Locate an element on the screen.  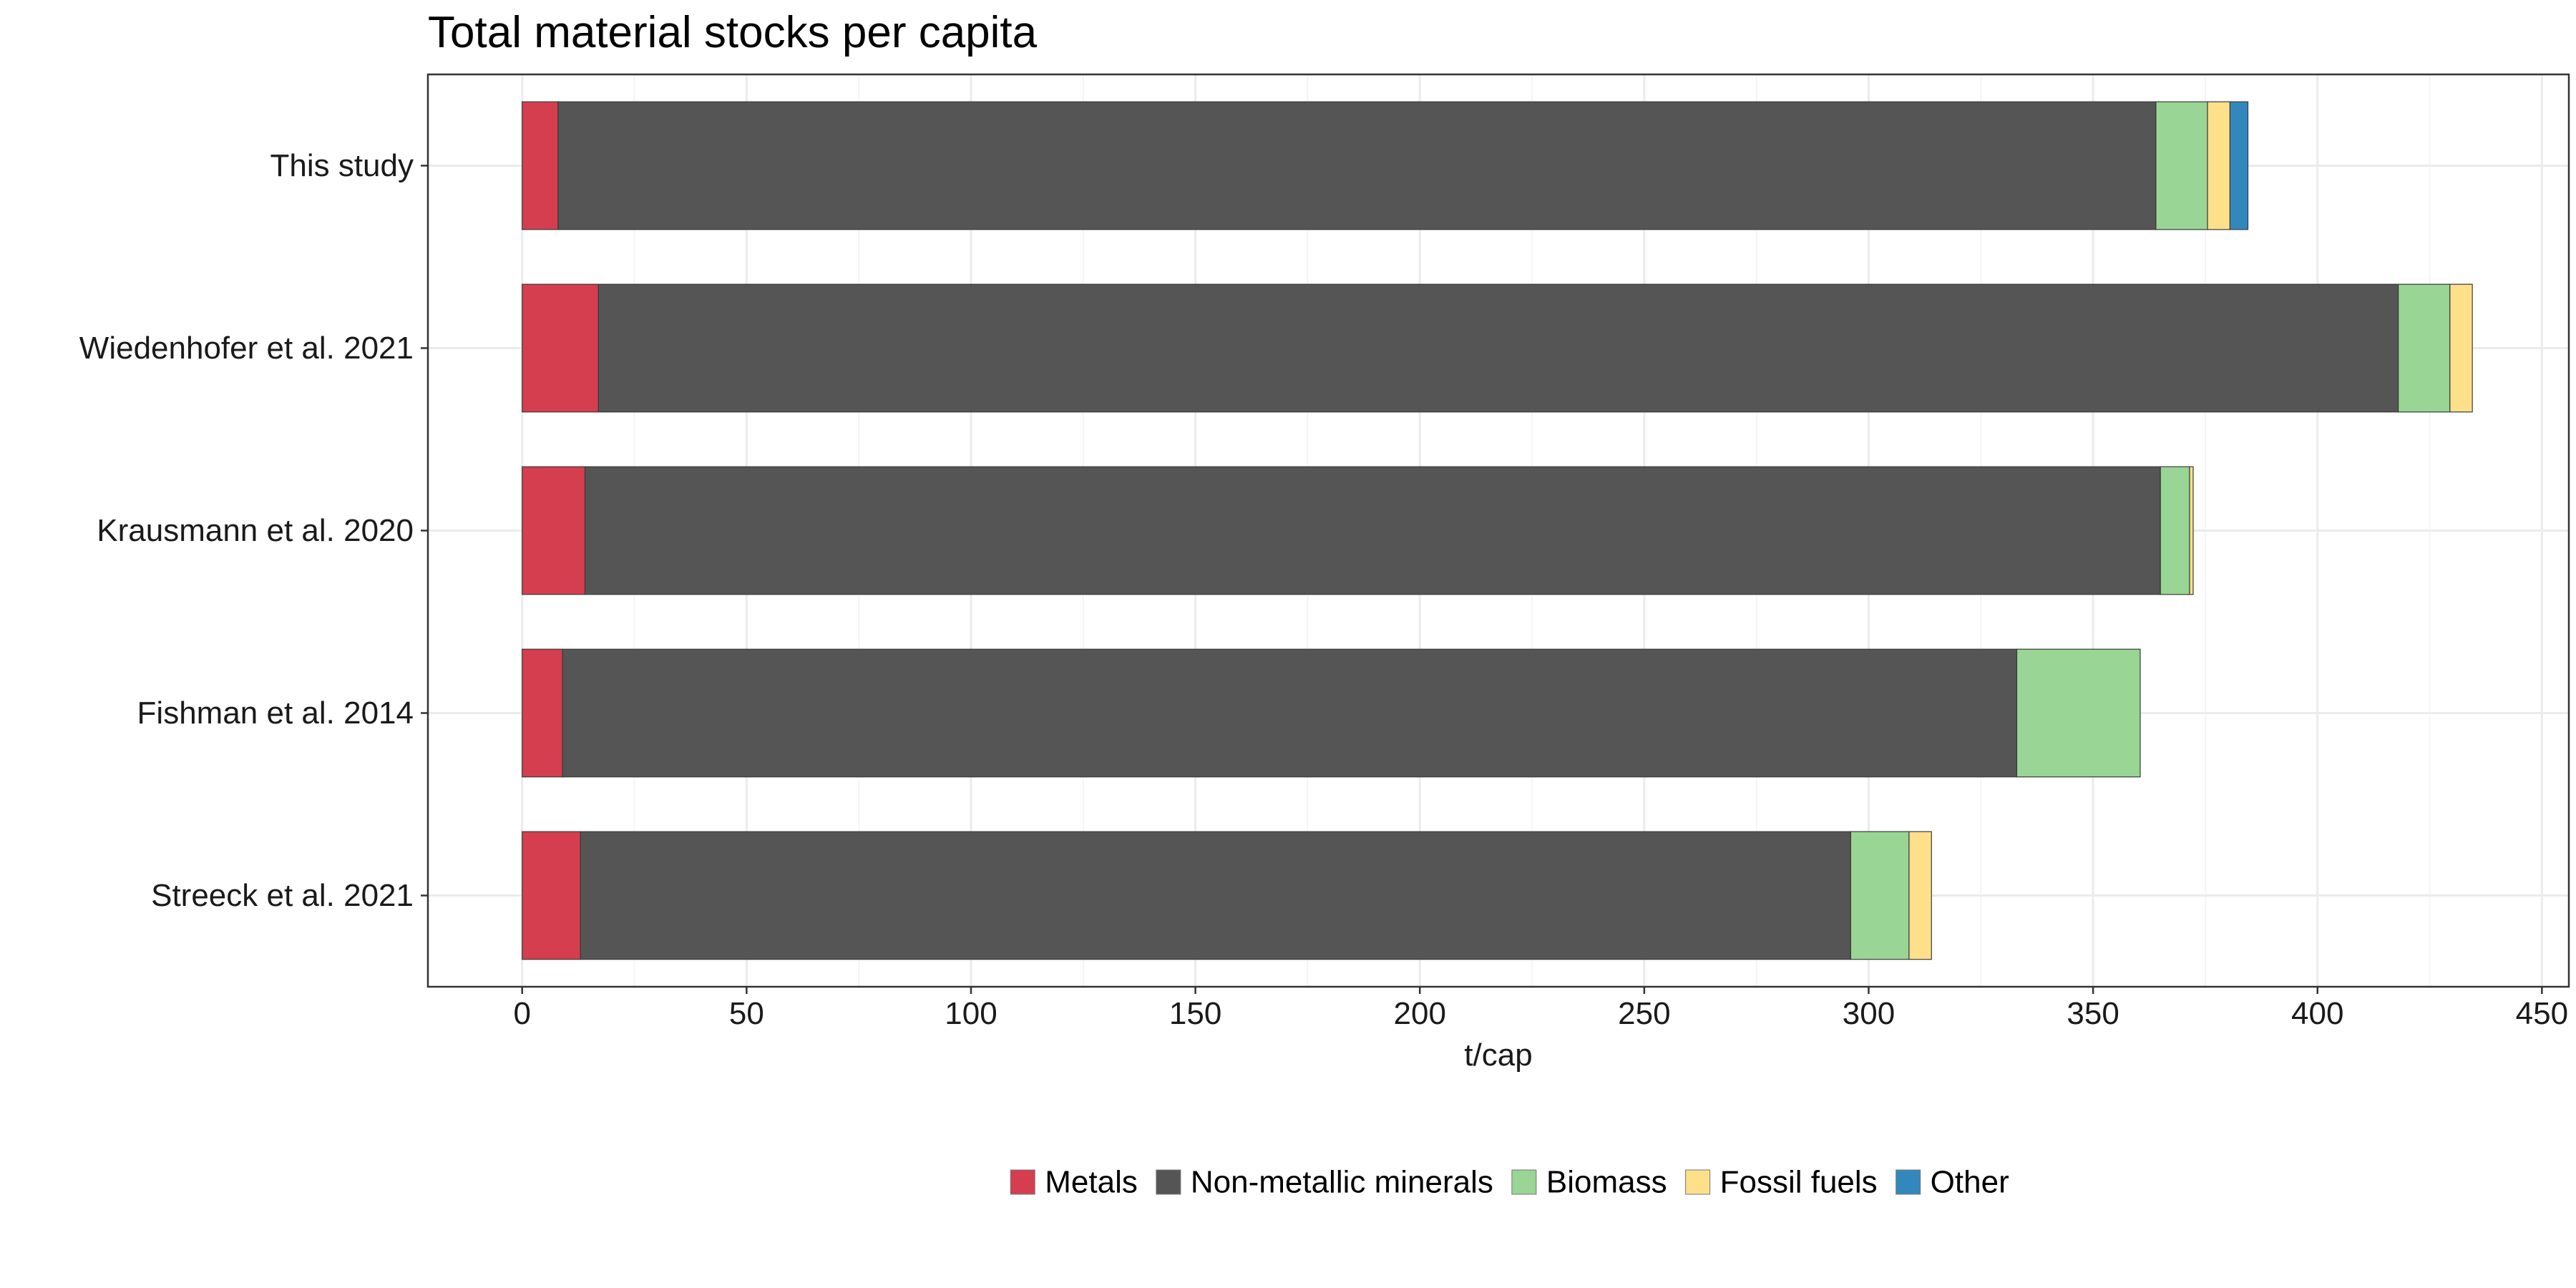
x-tick-label: 400 is located at coordinates (2317, 1013).